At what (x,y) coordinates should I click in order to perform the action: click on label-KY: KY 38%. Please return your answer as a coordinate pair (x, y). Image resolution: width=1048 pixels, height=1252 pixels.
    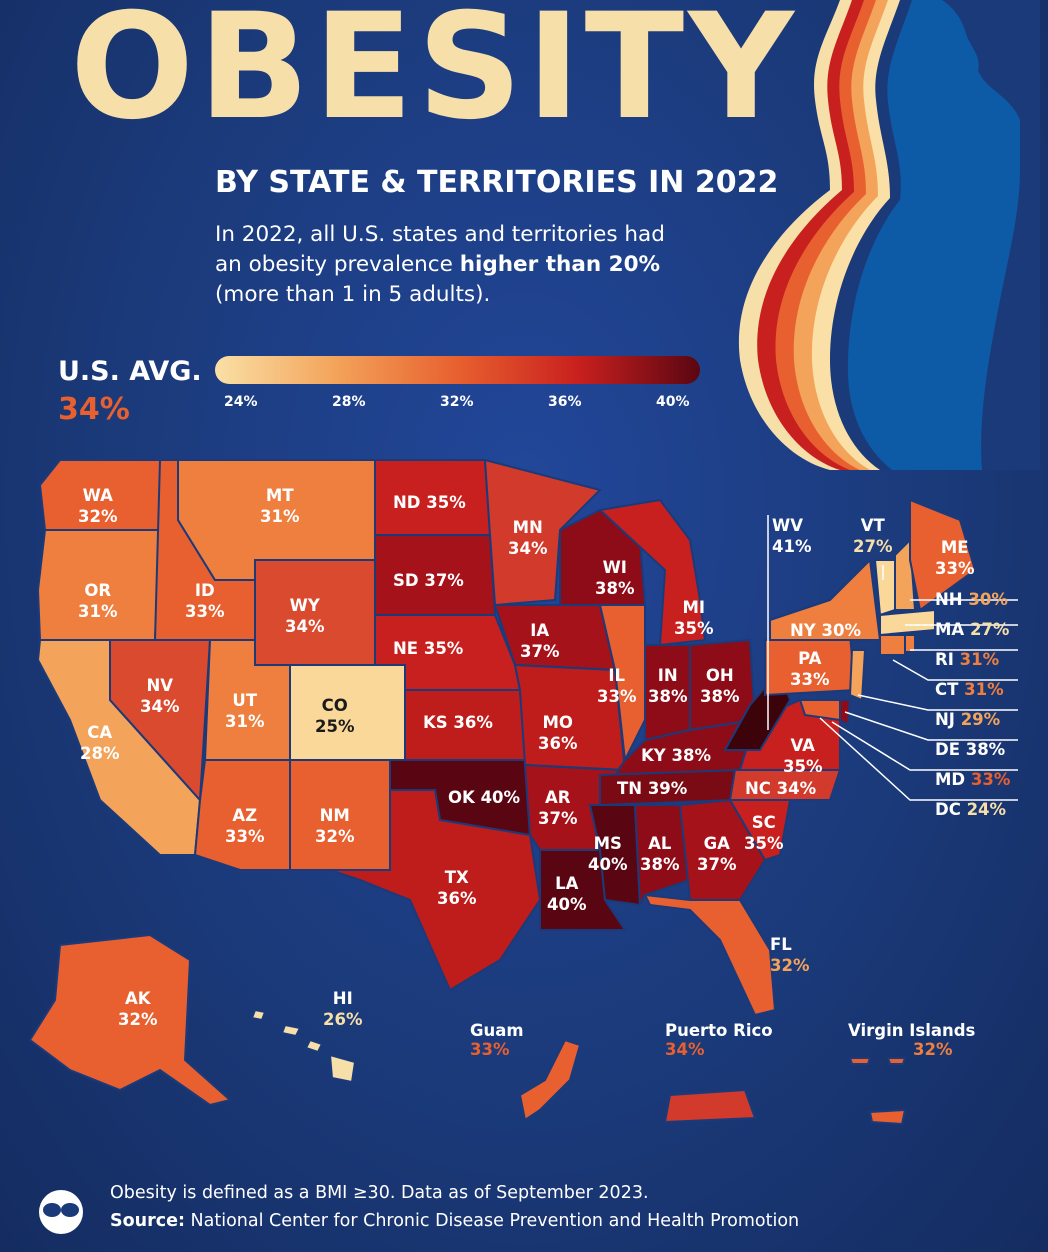
    Looking at the image, I should click on (676, 755).